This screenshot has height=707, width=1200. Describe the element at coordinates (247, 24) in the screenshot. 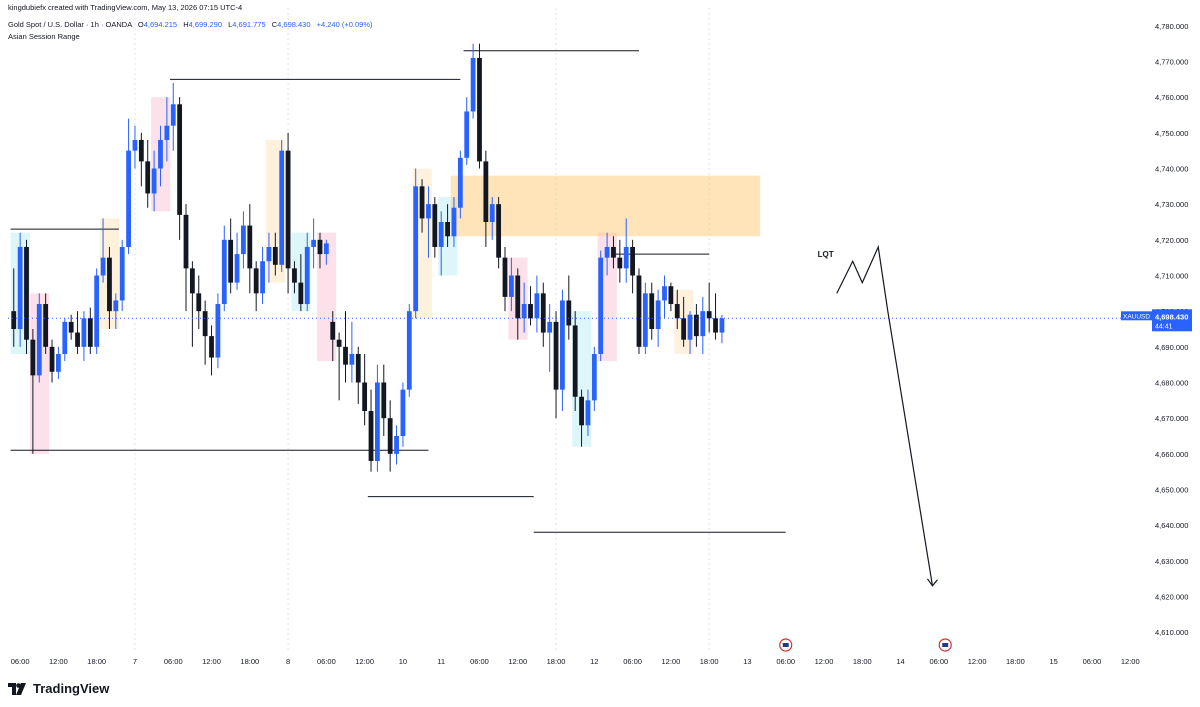

I see `low-value: L4,691.775` at that location.